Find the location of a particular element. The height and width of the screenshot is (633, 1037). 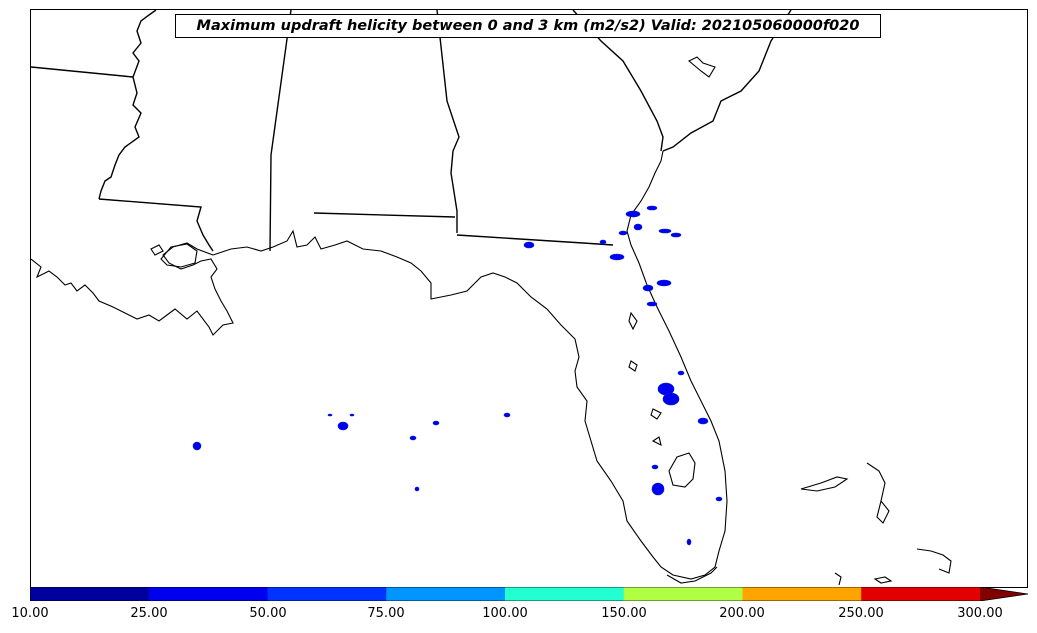

colorbar is located at coordinates (529, 594).